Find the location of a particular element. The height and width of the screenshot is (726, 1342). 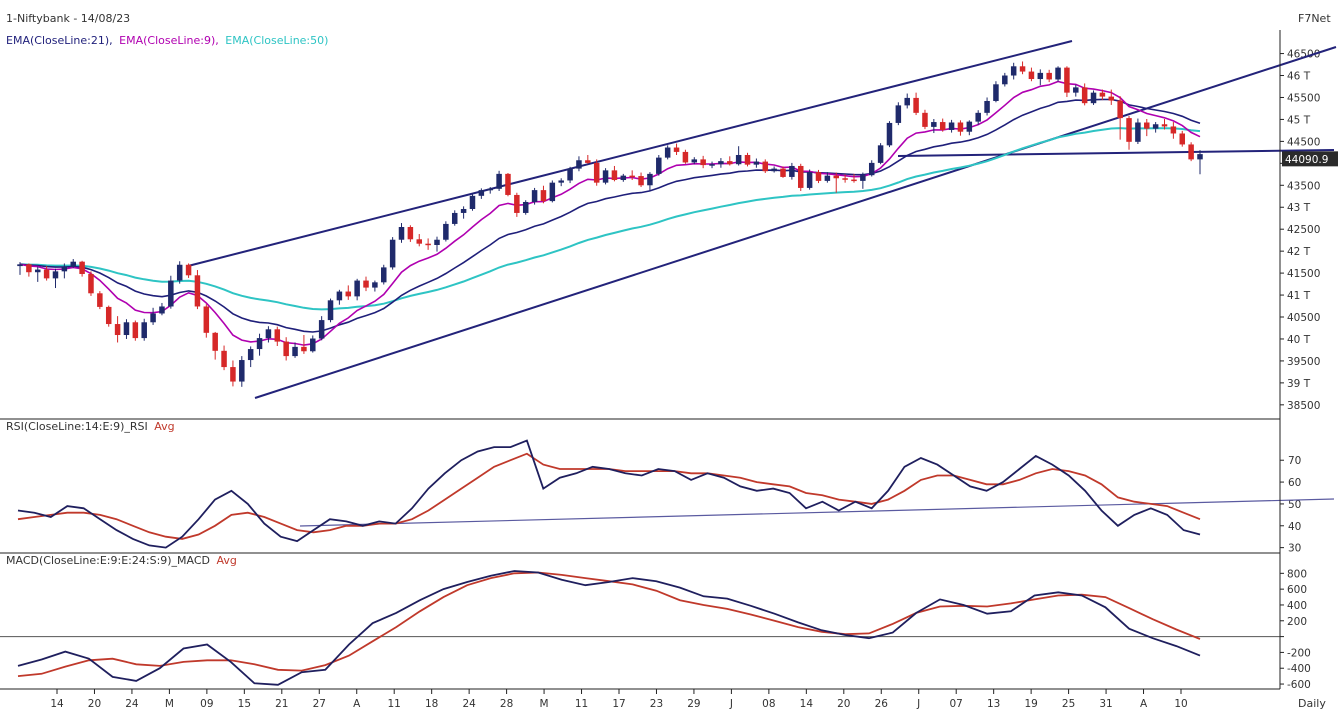

interval-label: Daily is located at coordinates (1312, 703).